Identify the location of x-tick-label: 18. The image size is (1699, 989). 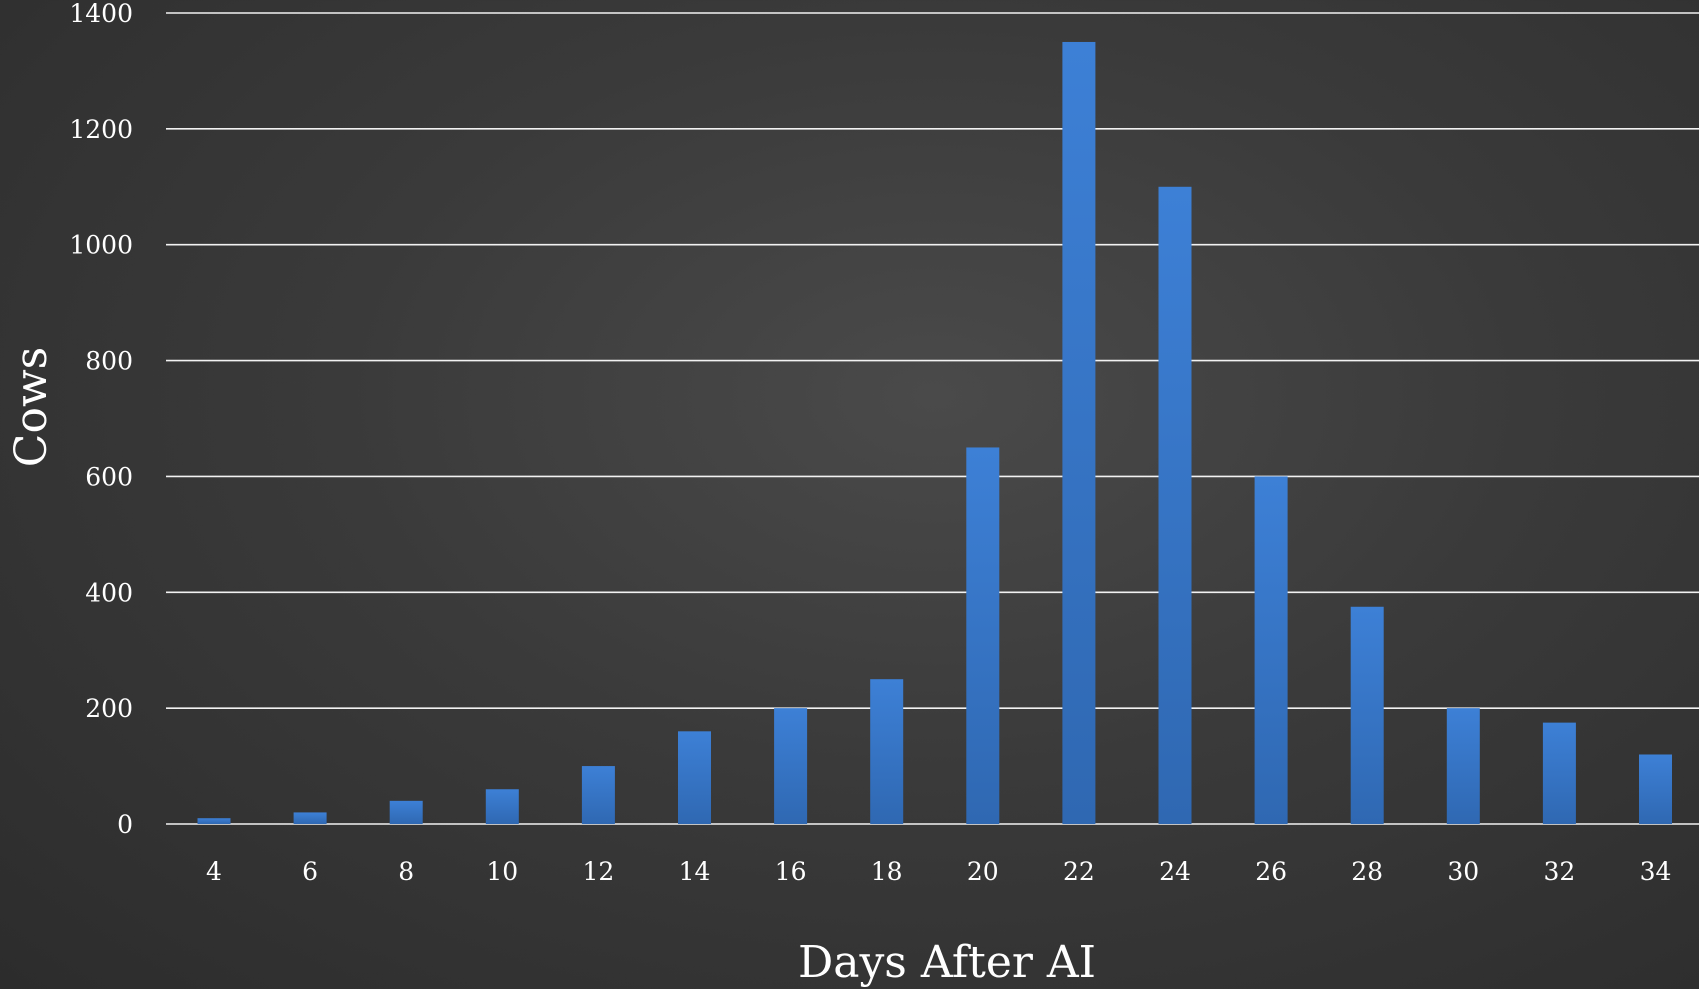
(887, 871).